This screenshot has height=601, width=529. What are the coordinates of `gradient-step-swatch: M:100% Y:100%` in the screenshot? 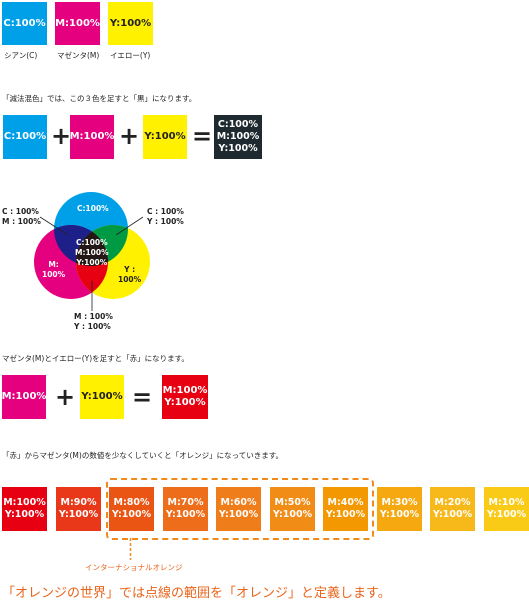 It's located at (24, 509).